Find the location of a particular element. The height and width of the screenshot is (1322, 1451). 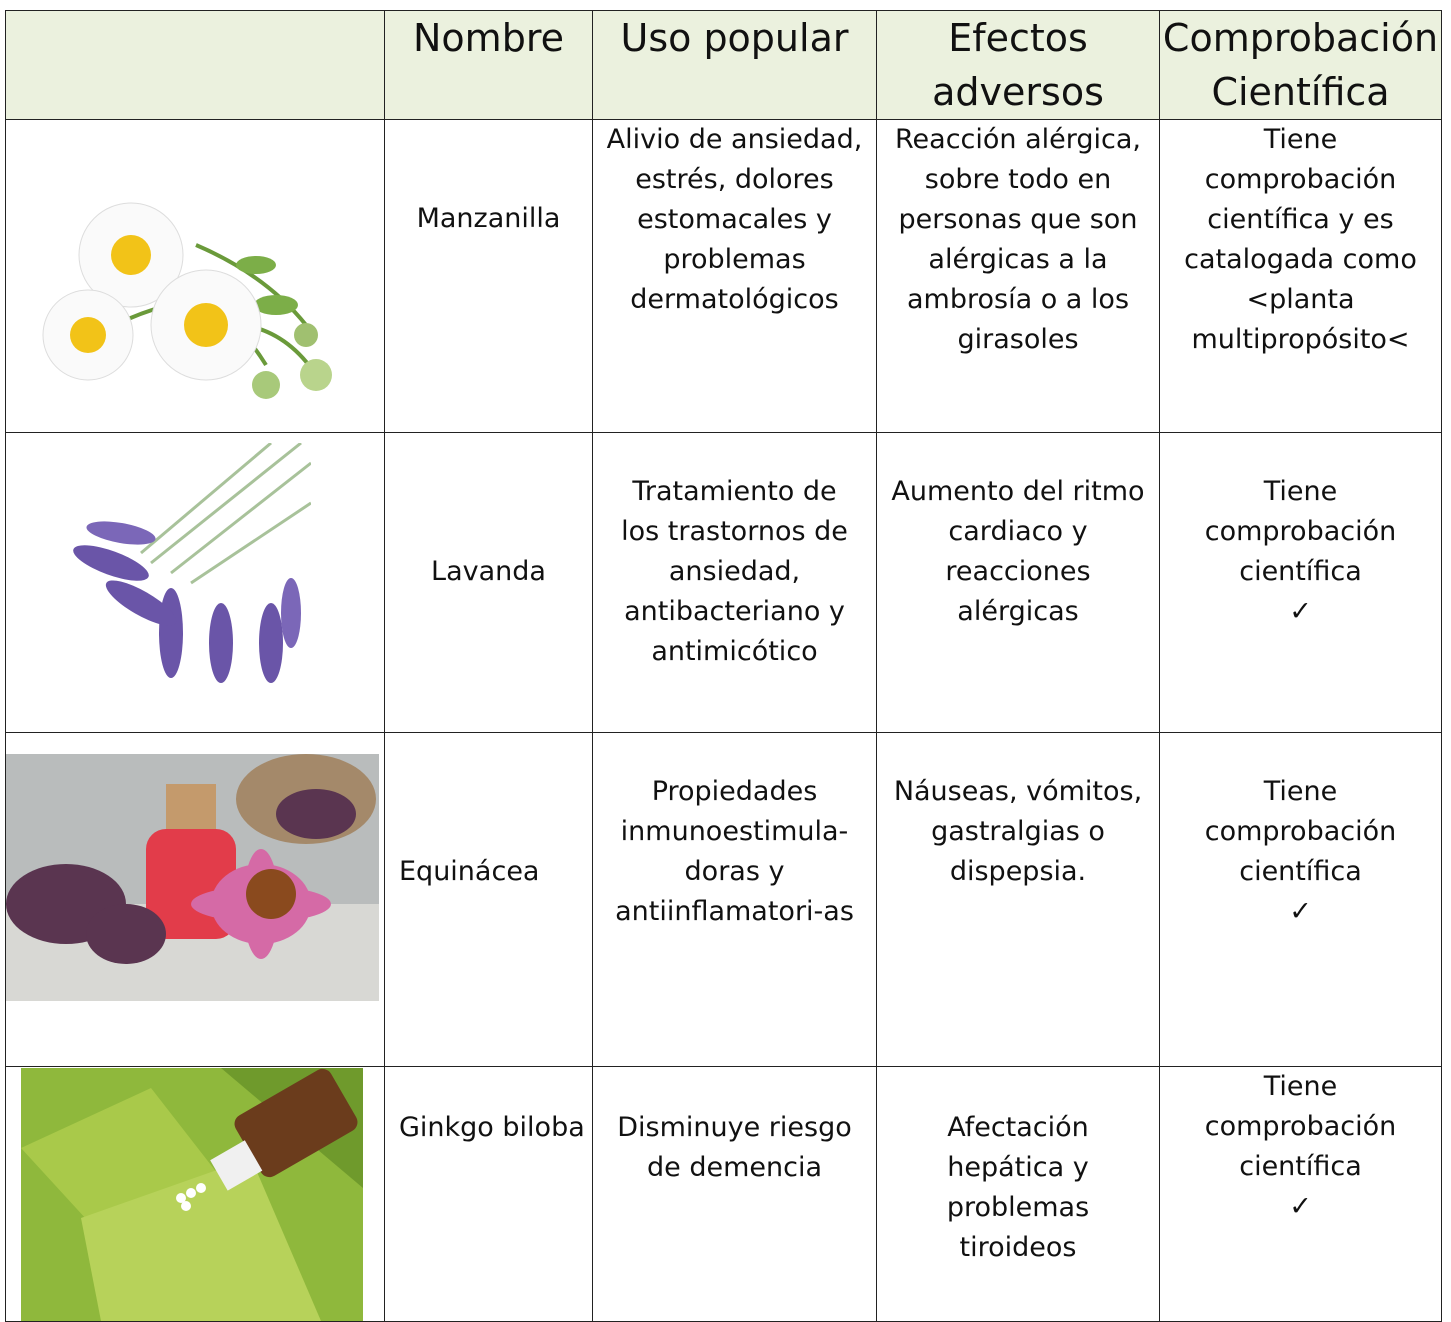

plant-name: Manzanilla is located at coordinates (488, 218).